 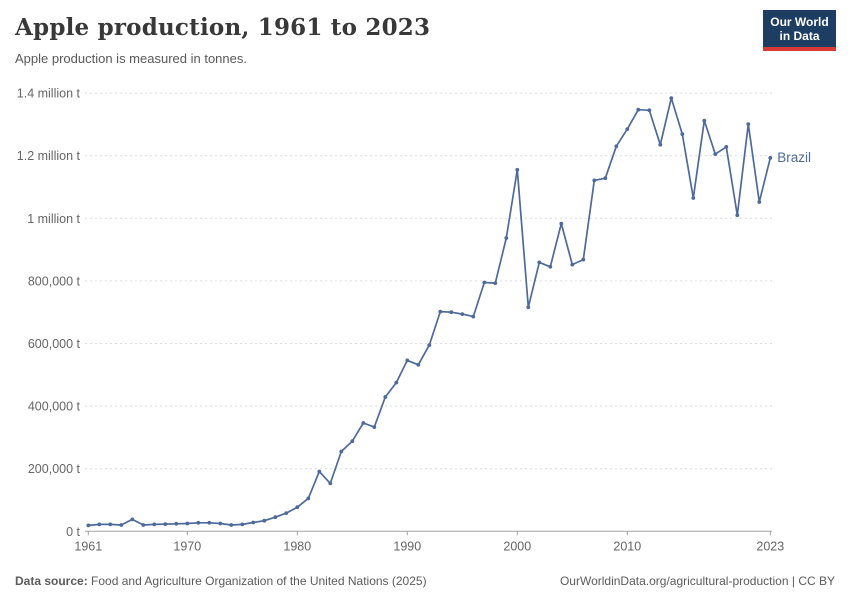 I want to click on x-tick-label: 1990, so click(x=407, y=546).